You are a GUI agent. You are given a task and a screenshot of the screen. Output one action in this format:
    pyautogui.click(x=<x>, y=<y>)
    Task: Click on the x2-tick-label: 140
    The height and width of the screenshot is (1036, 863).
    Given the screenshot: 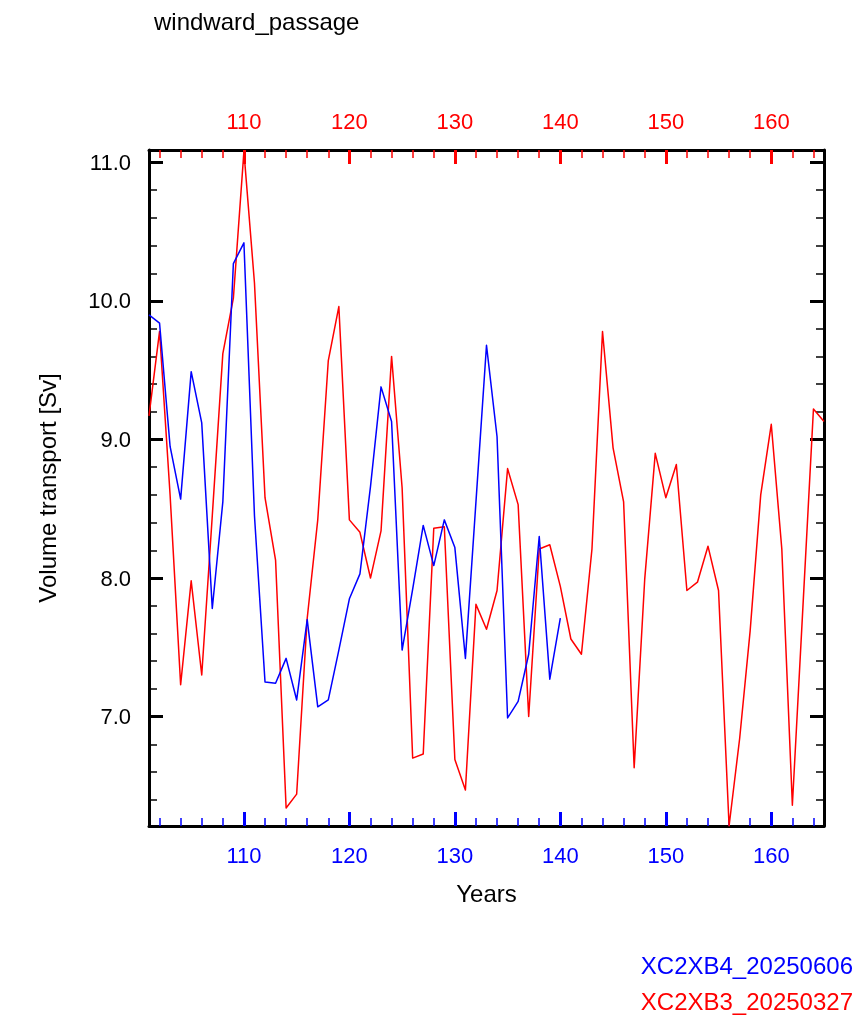 What is the action you would take?
    pyautogui.click(x=560, y=855)
    